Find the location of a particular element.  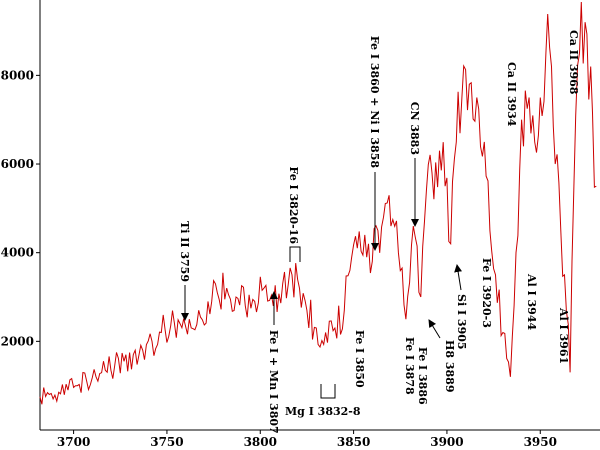

annotation-al-i-3944: Al I 3944 is located at coordinates (531, 301).